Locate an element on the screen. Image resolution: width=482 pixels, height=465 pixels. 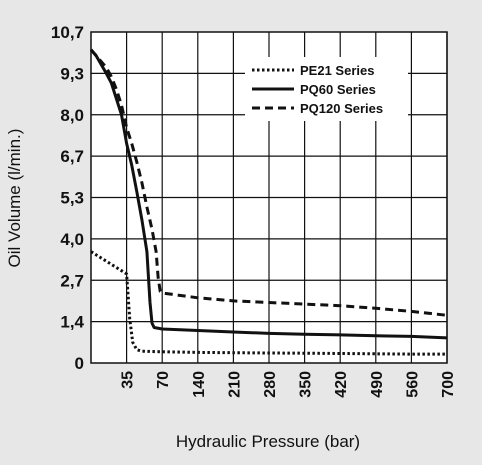
x-tick-label: 560 is located at coordinates (412, 384).